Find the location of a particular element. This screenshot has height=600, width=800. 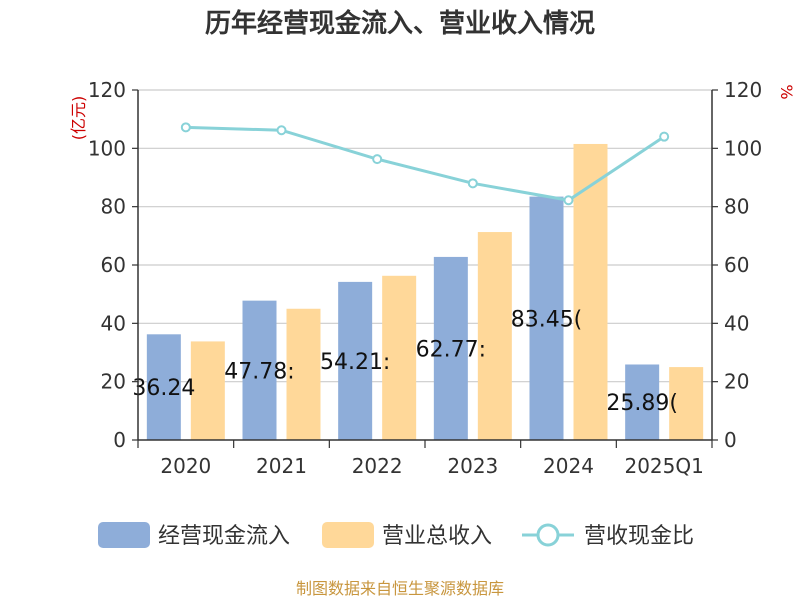

bar-data-label: 83.45( is located at coordinates (547, 319).